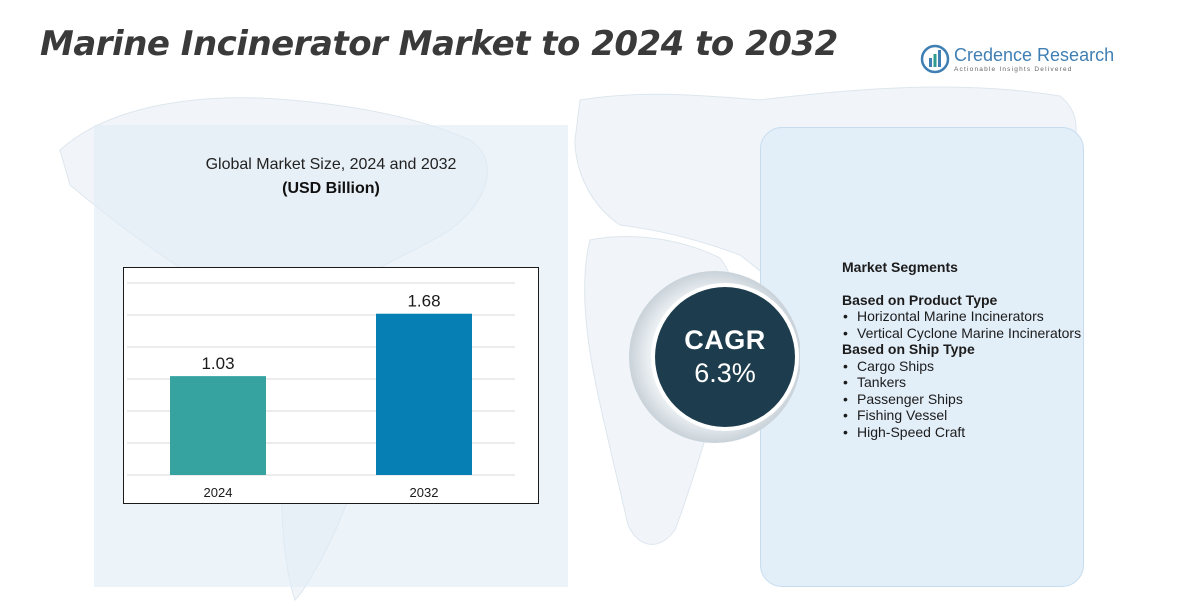  I want to click on segment-group-title: Based on Ship Type, so click(908, 349).